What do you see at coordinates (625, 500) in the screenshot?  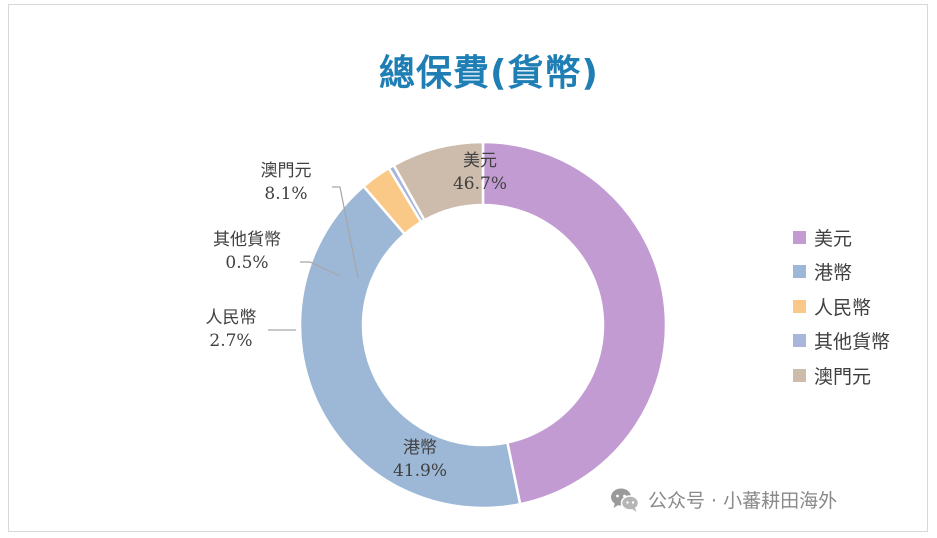 I see `wechat-icon` at bounding box center [625, 500].